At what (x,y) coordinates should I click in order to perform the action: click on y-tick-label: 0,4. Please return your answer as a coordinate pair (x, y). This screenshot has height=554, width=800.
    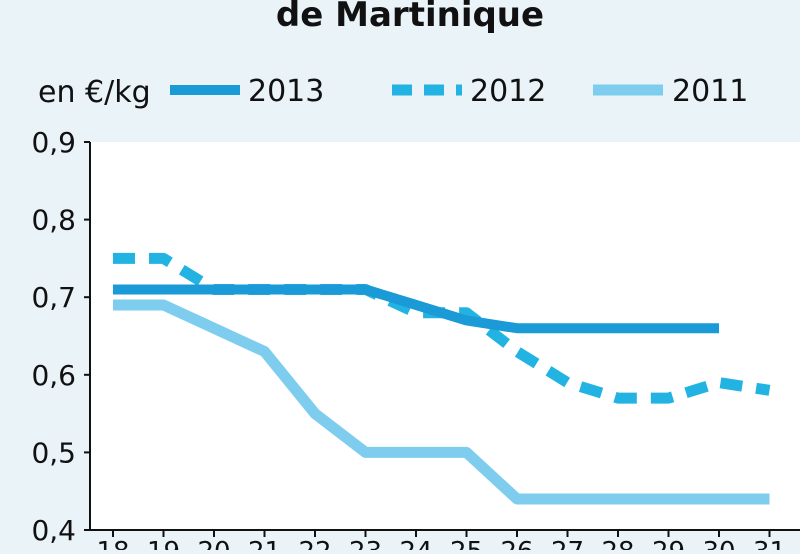
    Looking at the image, I should click on (53, 530).